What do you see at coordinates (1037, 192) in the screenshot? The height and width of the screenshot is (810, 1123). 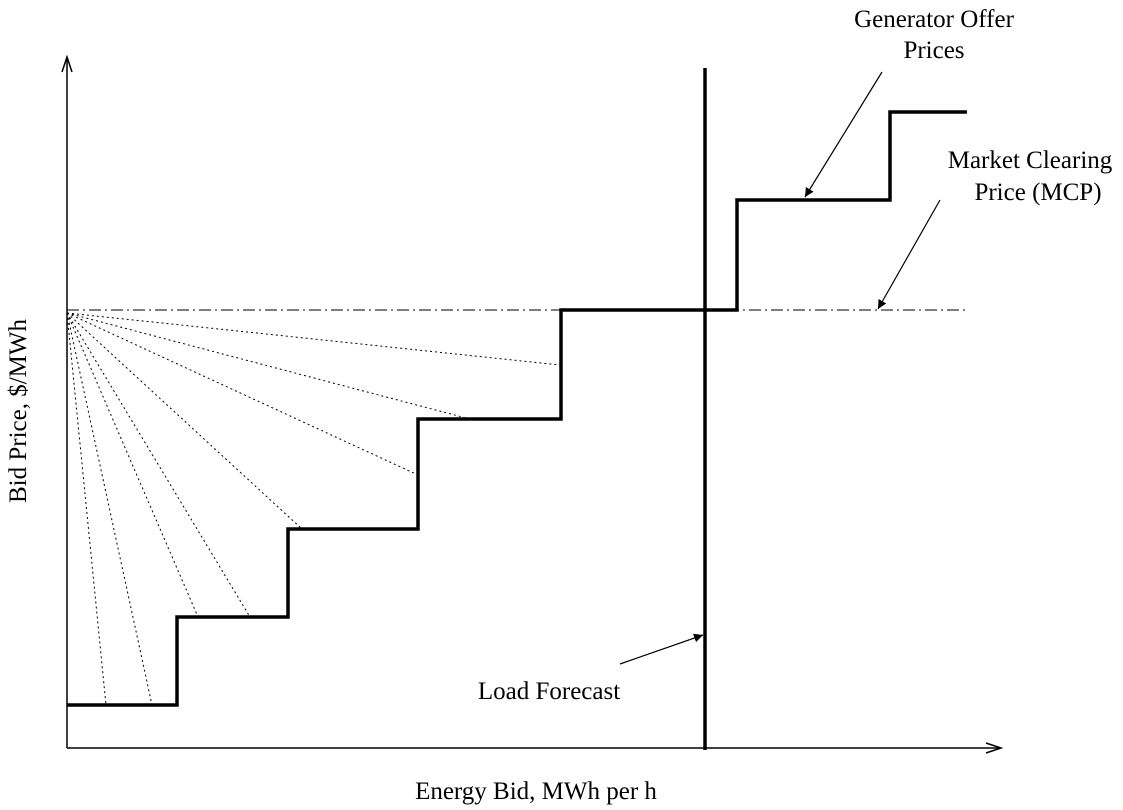 I see `mcp-label-line2: Price (MCP)` at bounding box center [1037, 192].